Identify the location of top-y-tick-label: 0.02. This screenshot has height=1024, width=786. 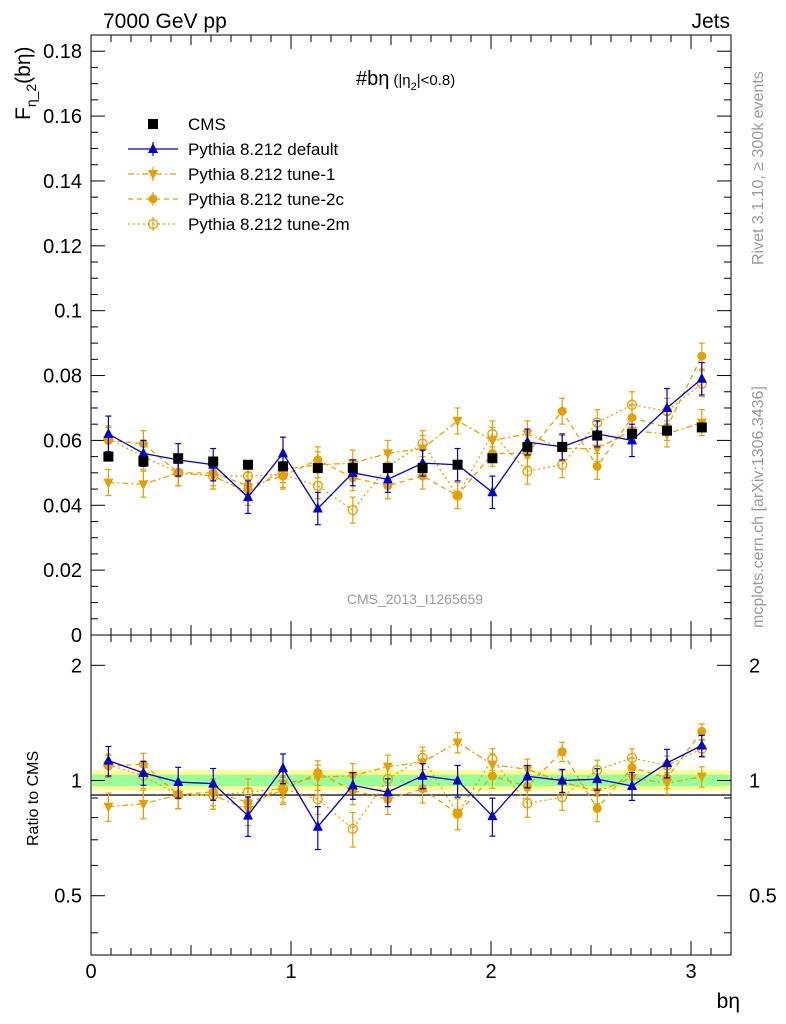
(62, 571).